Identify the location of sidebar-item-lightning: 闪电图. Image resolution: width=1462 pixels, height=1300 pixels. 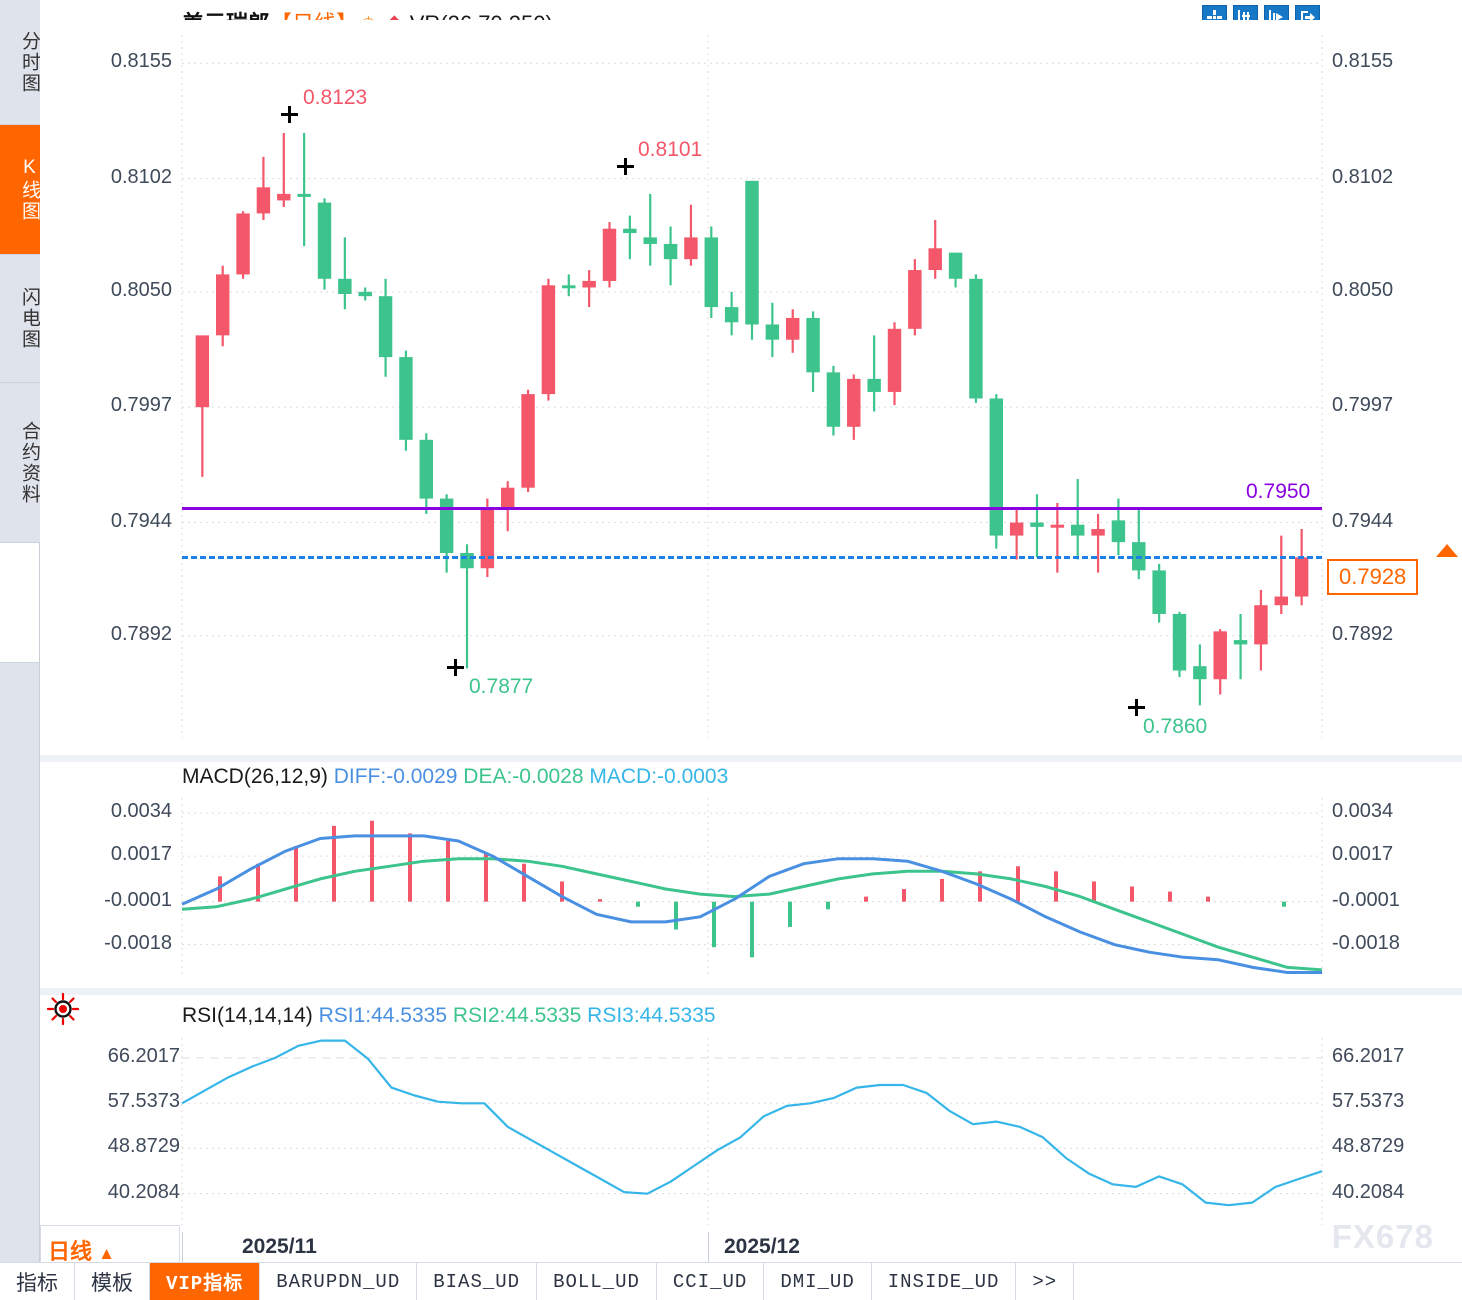
(20, 319).